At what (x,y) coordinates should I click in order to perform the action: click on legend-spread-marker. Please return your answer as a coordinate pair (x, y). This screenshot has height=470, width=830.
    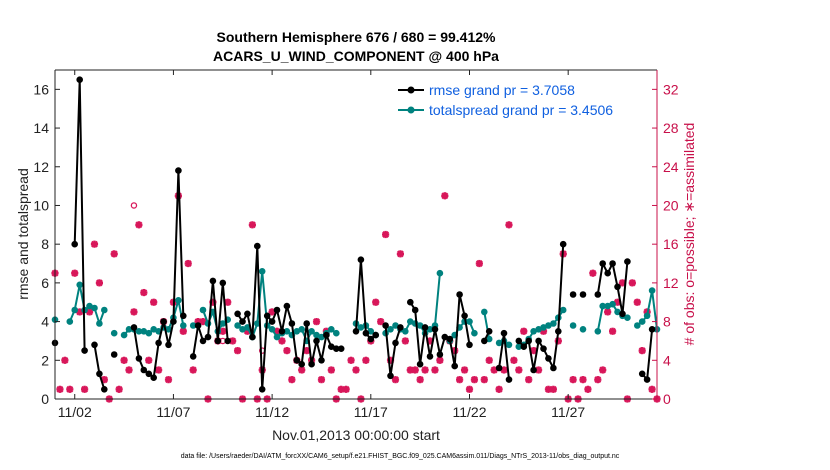
    Looking at the image, I should click on (411, 110).